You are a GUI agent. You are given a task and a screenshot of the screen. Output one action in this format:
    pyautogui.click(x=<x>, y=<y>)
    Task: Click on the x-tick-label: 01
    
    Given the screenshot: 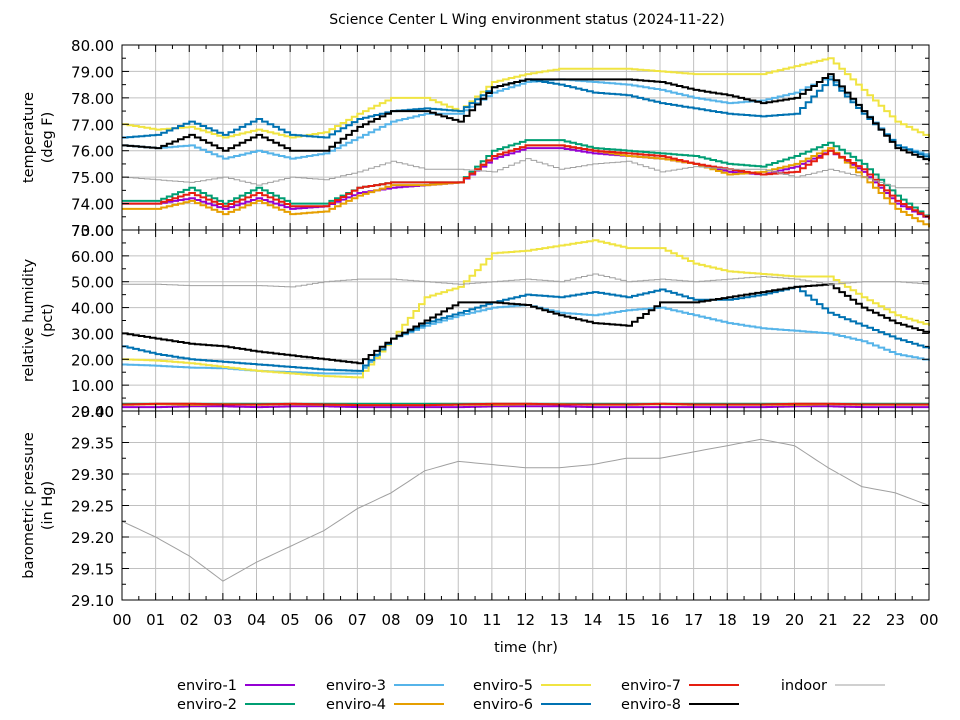 What is the action you would take?
    pyautogui.click(x=155, y=620)
    